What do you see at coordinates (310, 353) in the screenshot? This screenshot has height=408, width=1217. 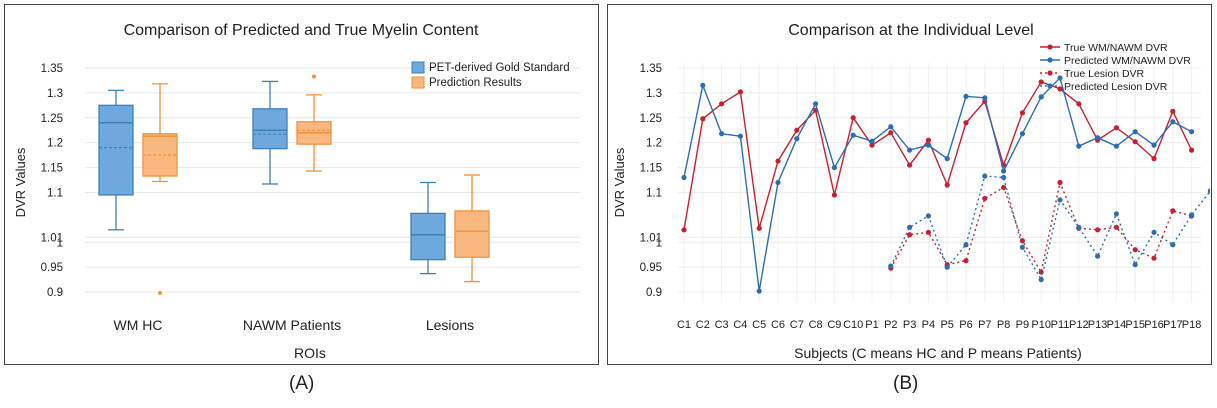 I see `x-axis-label: ROIs` at bounding box center [310, 353].